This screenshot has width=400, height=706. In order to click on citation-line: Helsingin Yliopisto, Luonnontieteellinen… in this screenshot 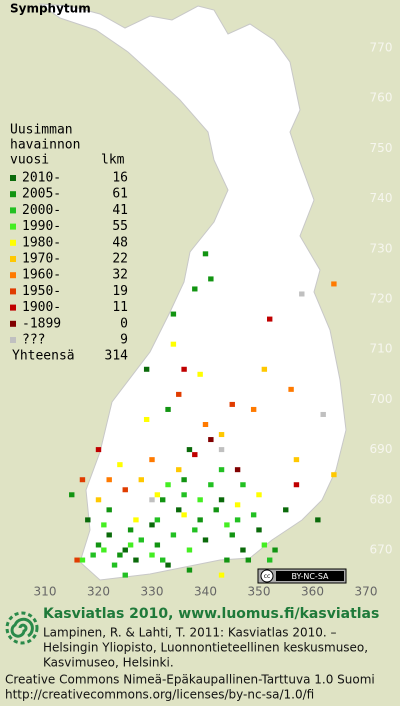, I will do `click(205, 648)`.